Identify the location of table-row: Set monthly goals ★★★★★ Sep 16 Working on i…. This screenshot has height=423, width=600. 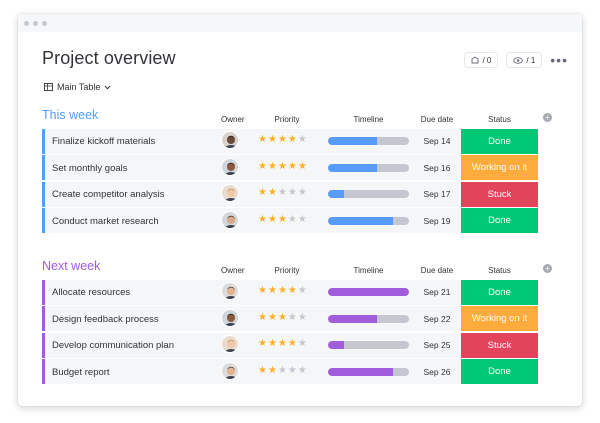
(302, 168).